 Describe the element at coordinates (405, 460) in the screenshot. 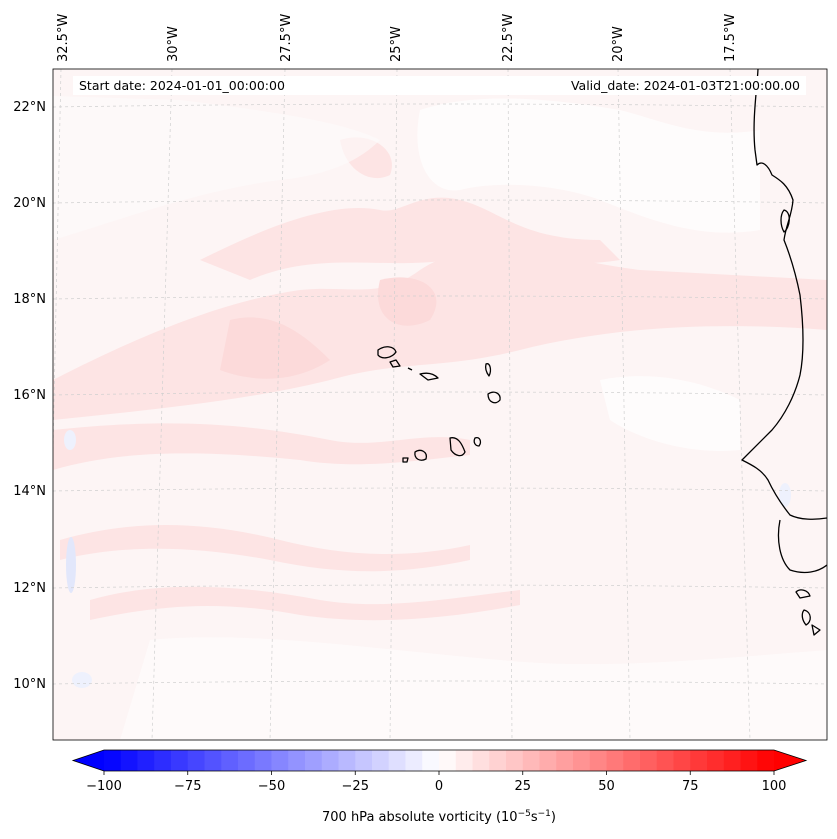

I see `island-brava` at that location.